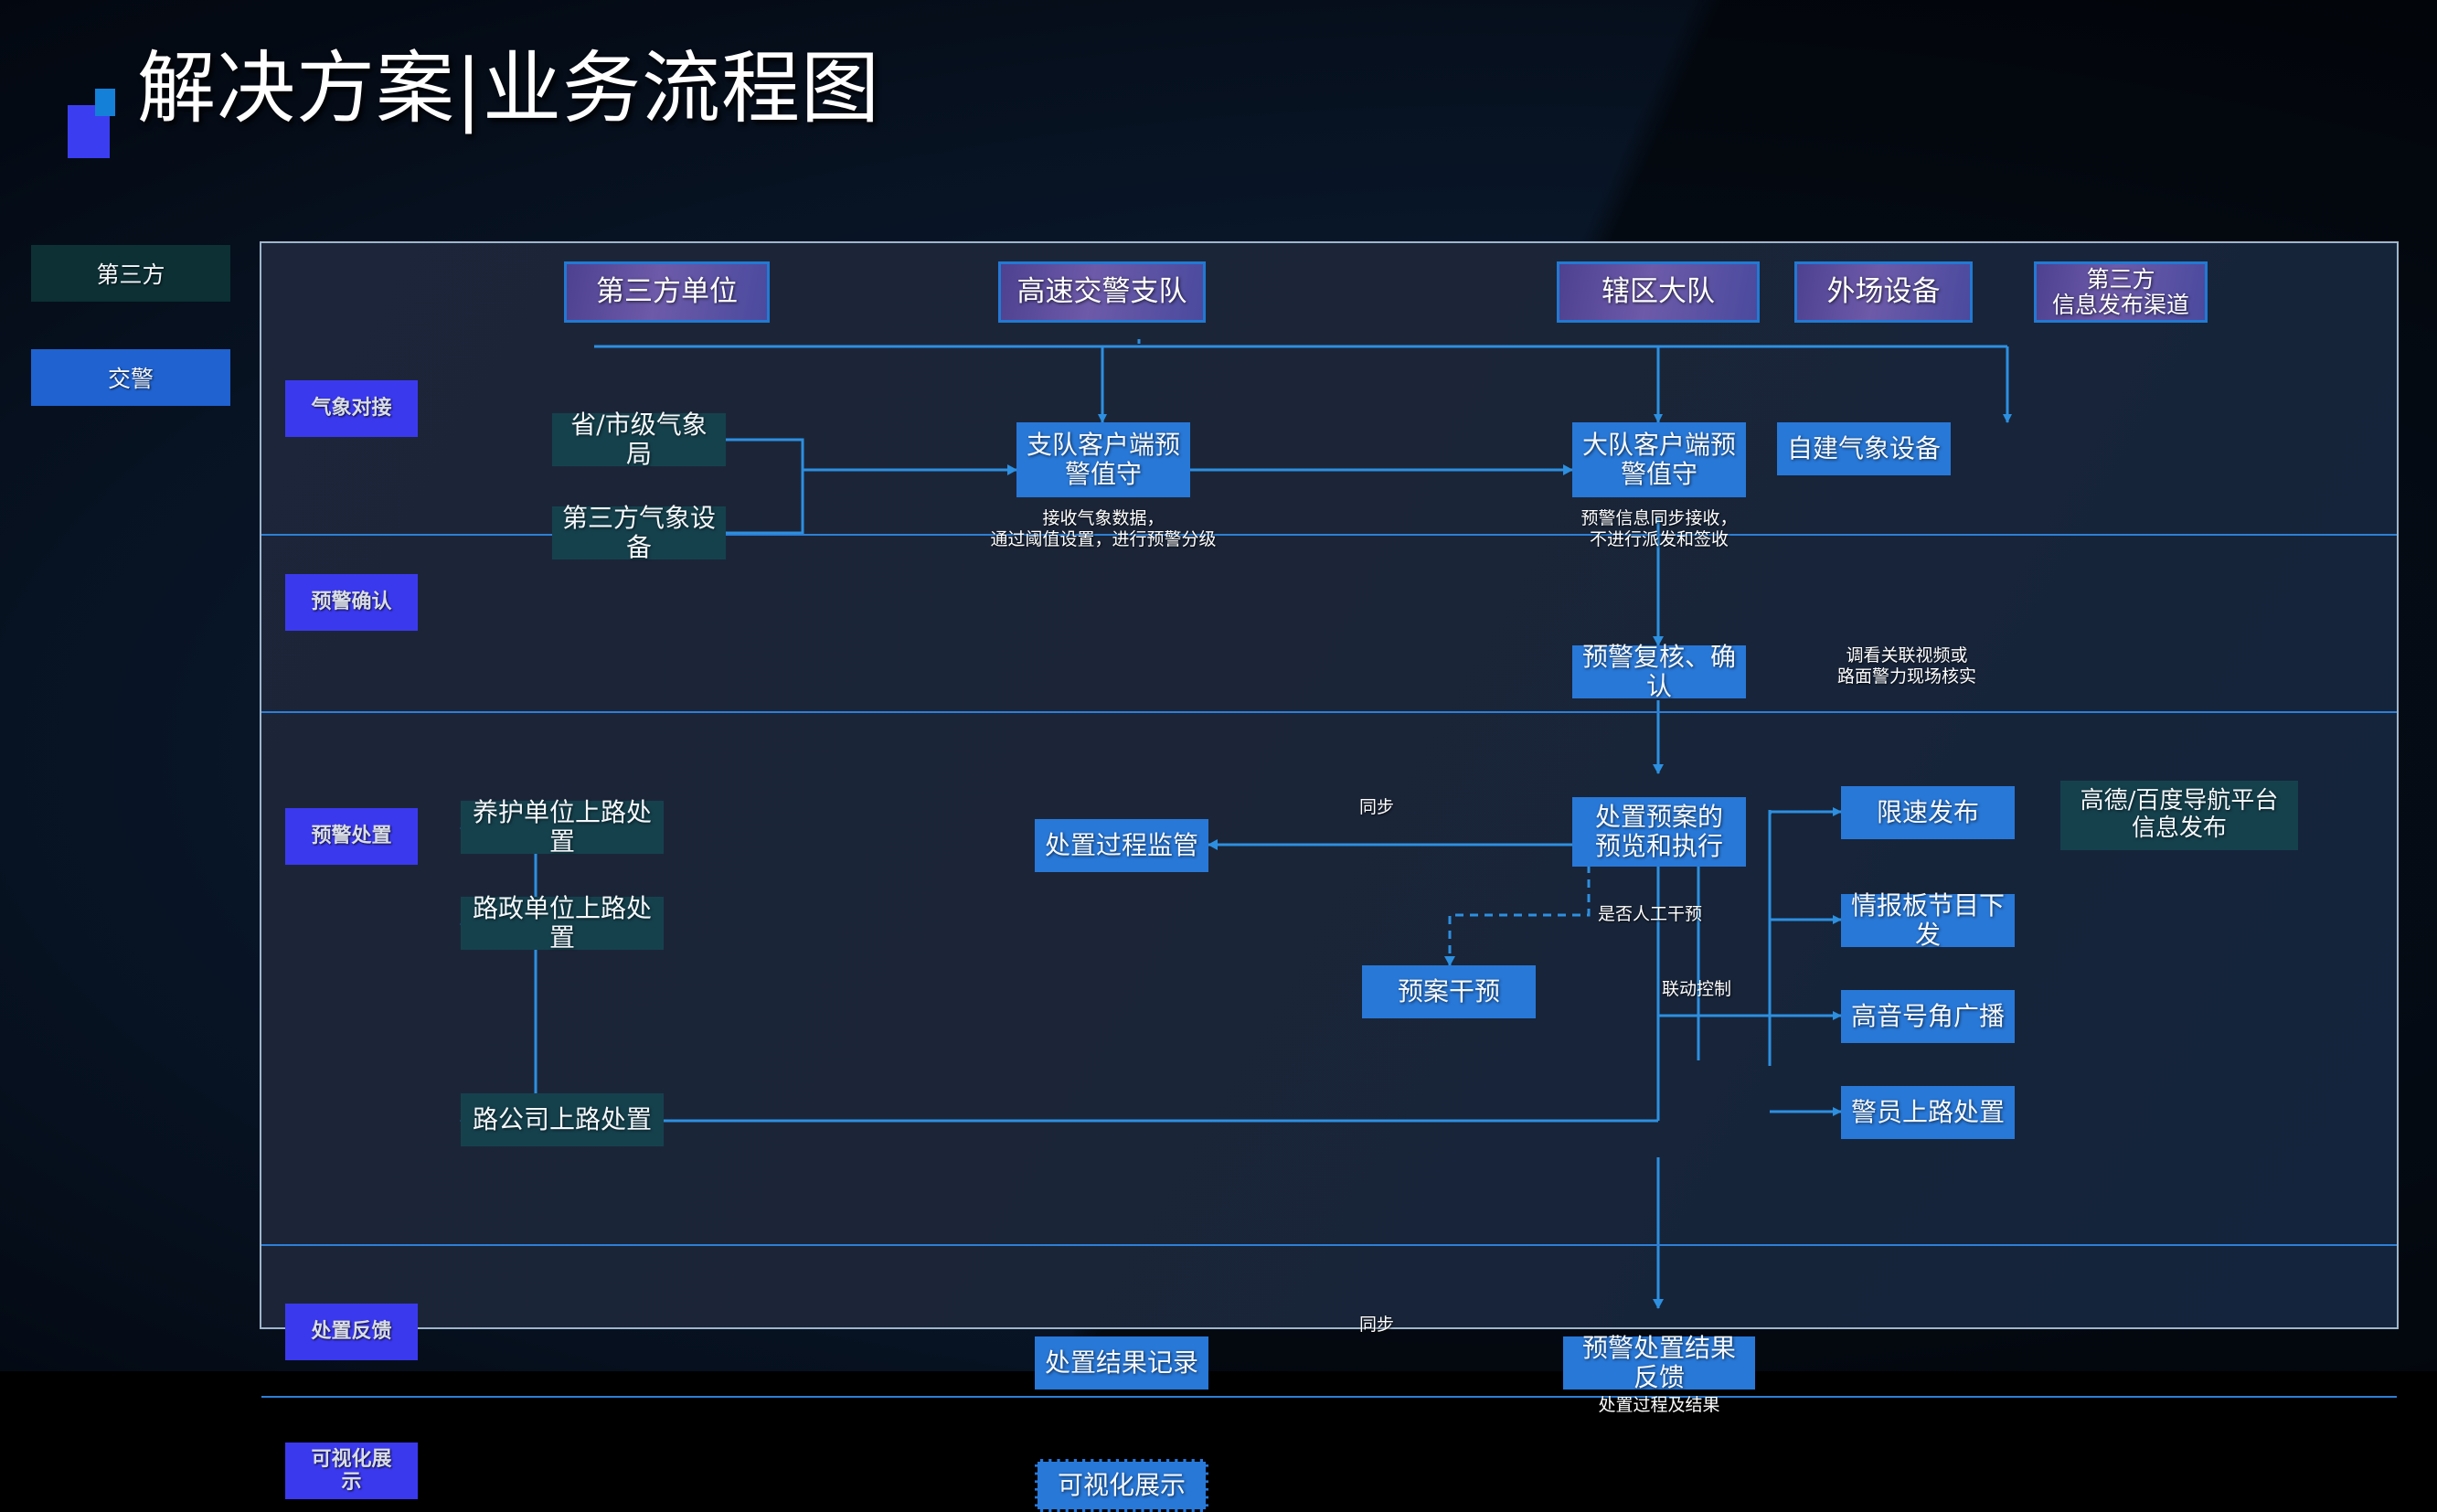  What do you see at coordinates (1659, 671) in the screenshot?
I see `node-alert-review-confirmation: 预警复核、确认` at bounding box center [1659, 671].